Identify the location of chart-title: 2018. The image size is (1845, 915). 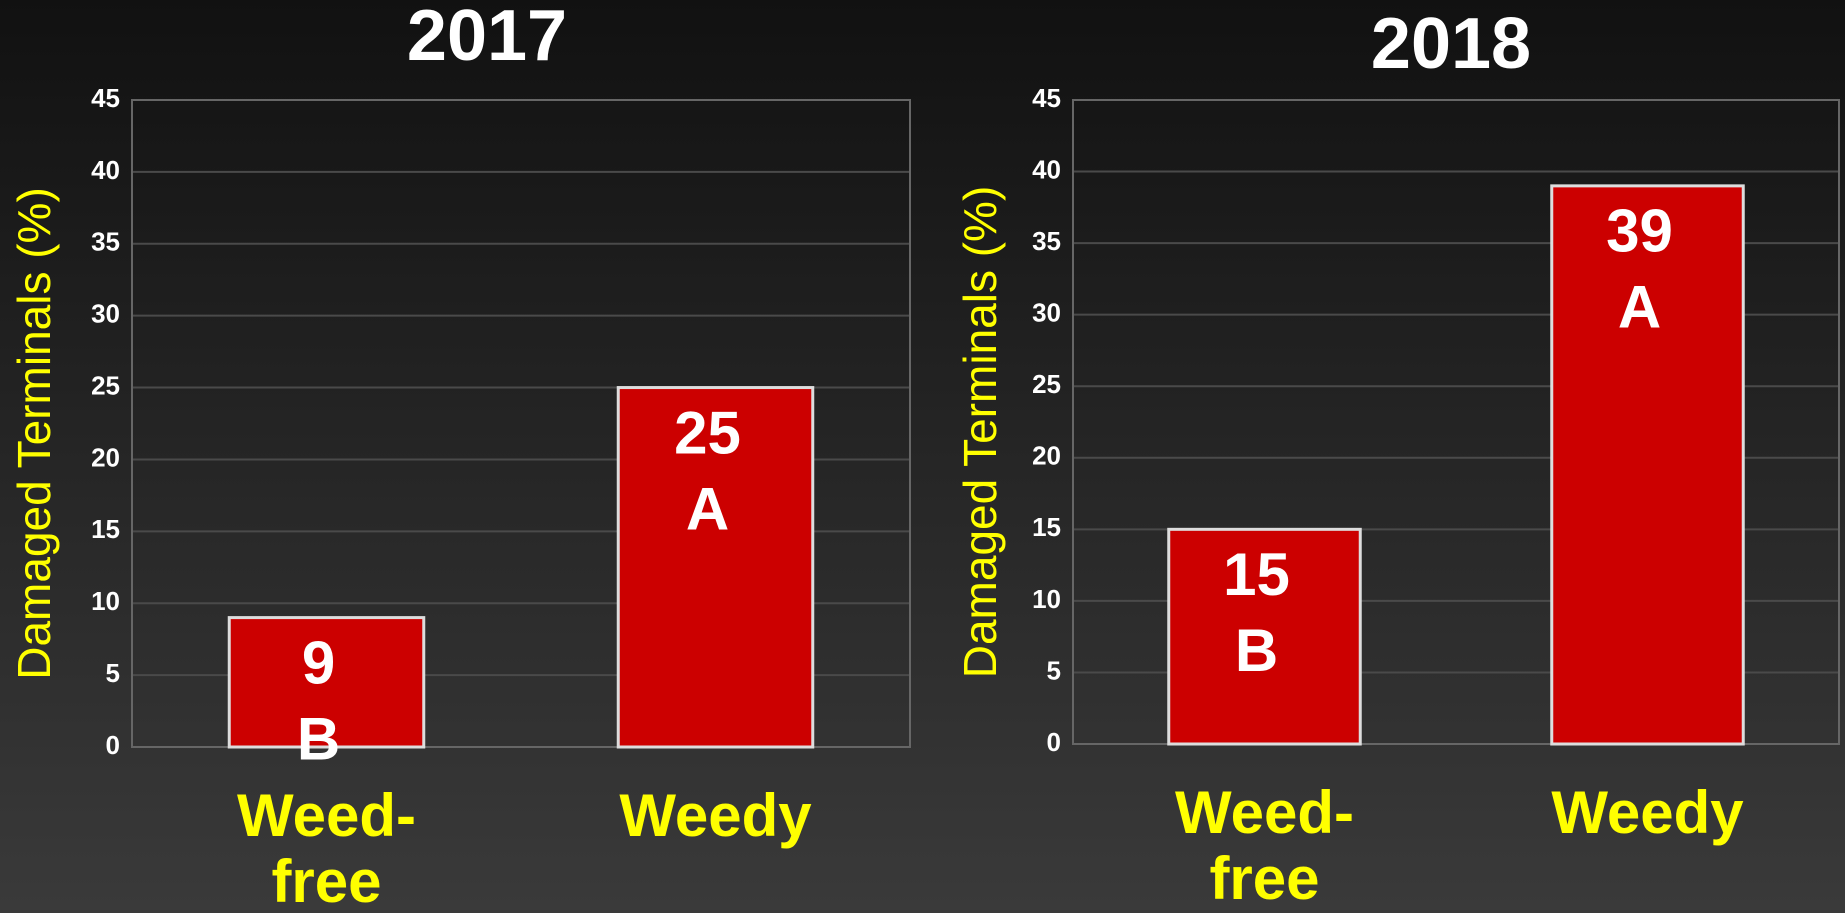
(1451, 44).